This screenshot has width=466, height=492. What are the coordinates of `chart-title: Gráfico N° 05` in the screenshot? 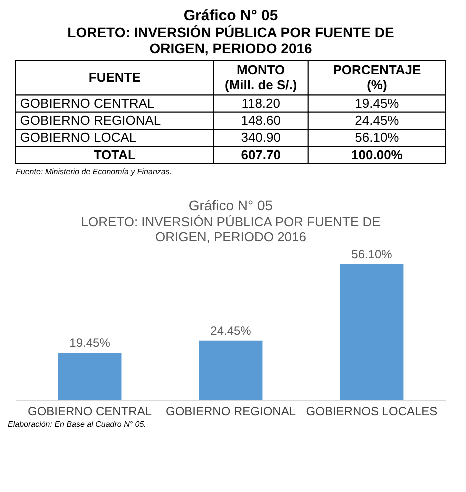 It's located at (231, 205).